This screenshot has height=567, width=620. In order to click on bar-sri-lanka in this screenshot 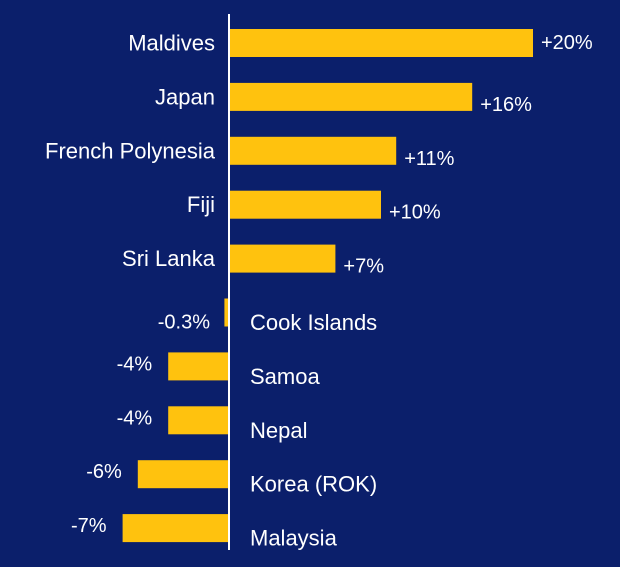, I will do `click(282, 258)`.